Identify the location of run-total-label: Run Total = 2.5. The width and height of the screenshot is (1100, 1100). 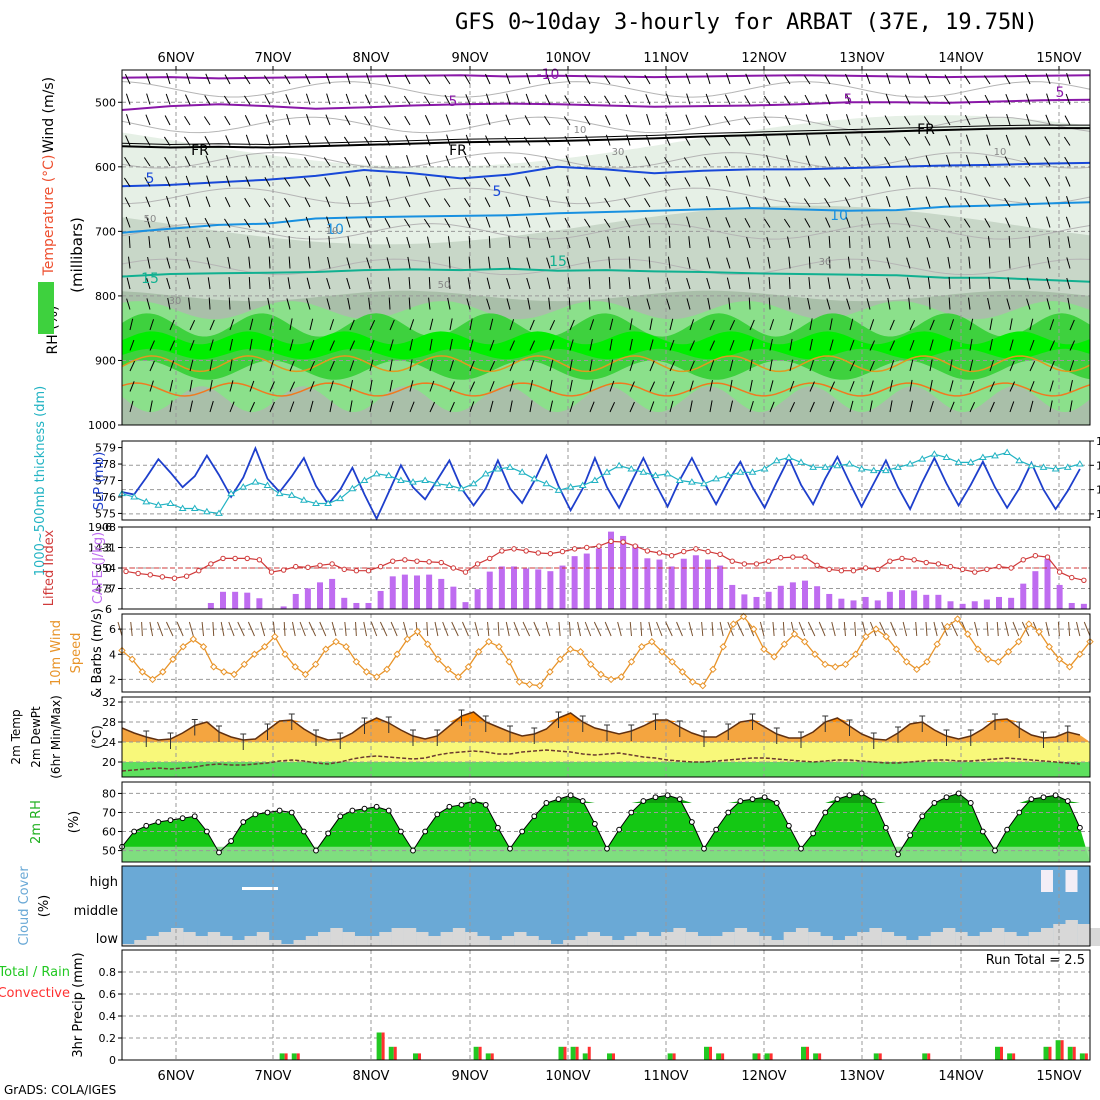
(1035, 960).